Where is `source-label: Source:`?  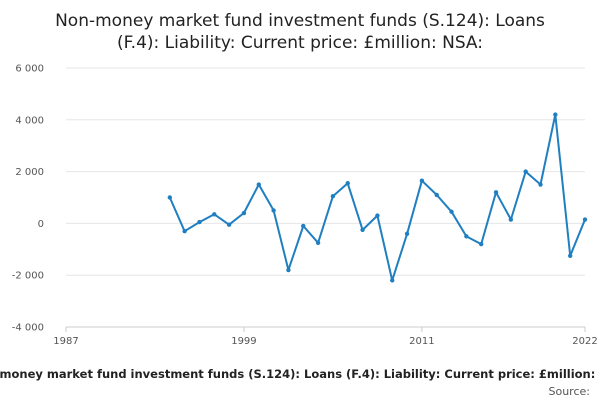 source-label: Source: is located at coordinates (570, 391).